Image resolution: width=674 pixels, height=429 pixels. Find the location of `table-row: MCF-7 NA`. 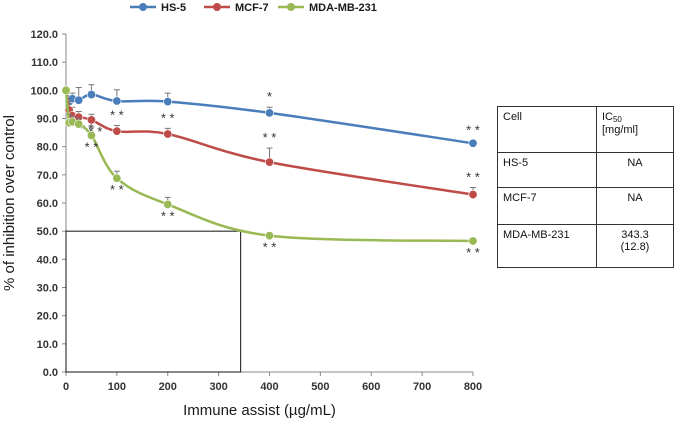

table-row: MCF-7 NA is located at coordinates (585, 206).